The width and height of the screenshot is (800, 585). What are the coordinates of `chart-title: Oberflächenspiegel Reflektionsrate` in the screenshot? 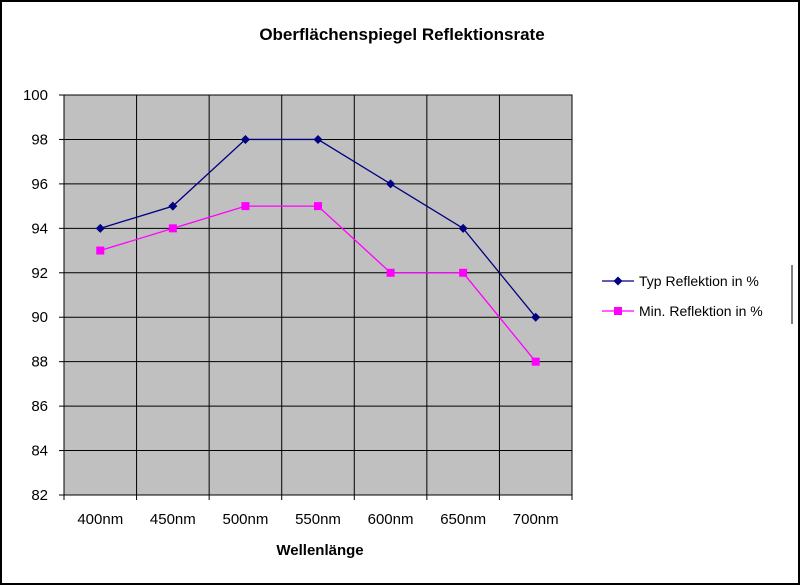 It's located at (401, 34).